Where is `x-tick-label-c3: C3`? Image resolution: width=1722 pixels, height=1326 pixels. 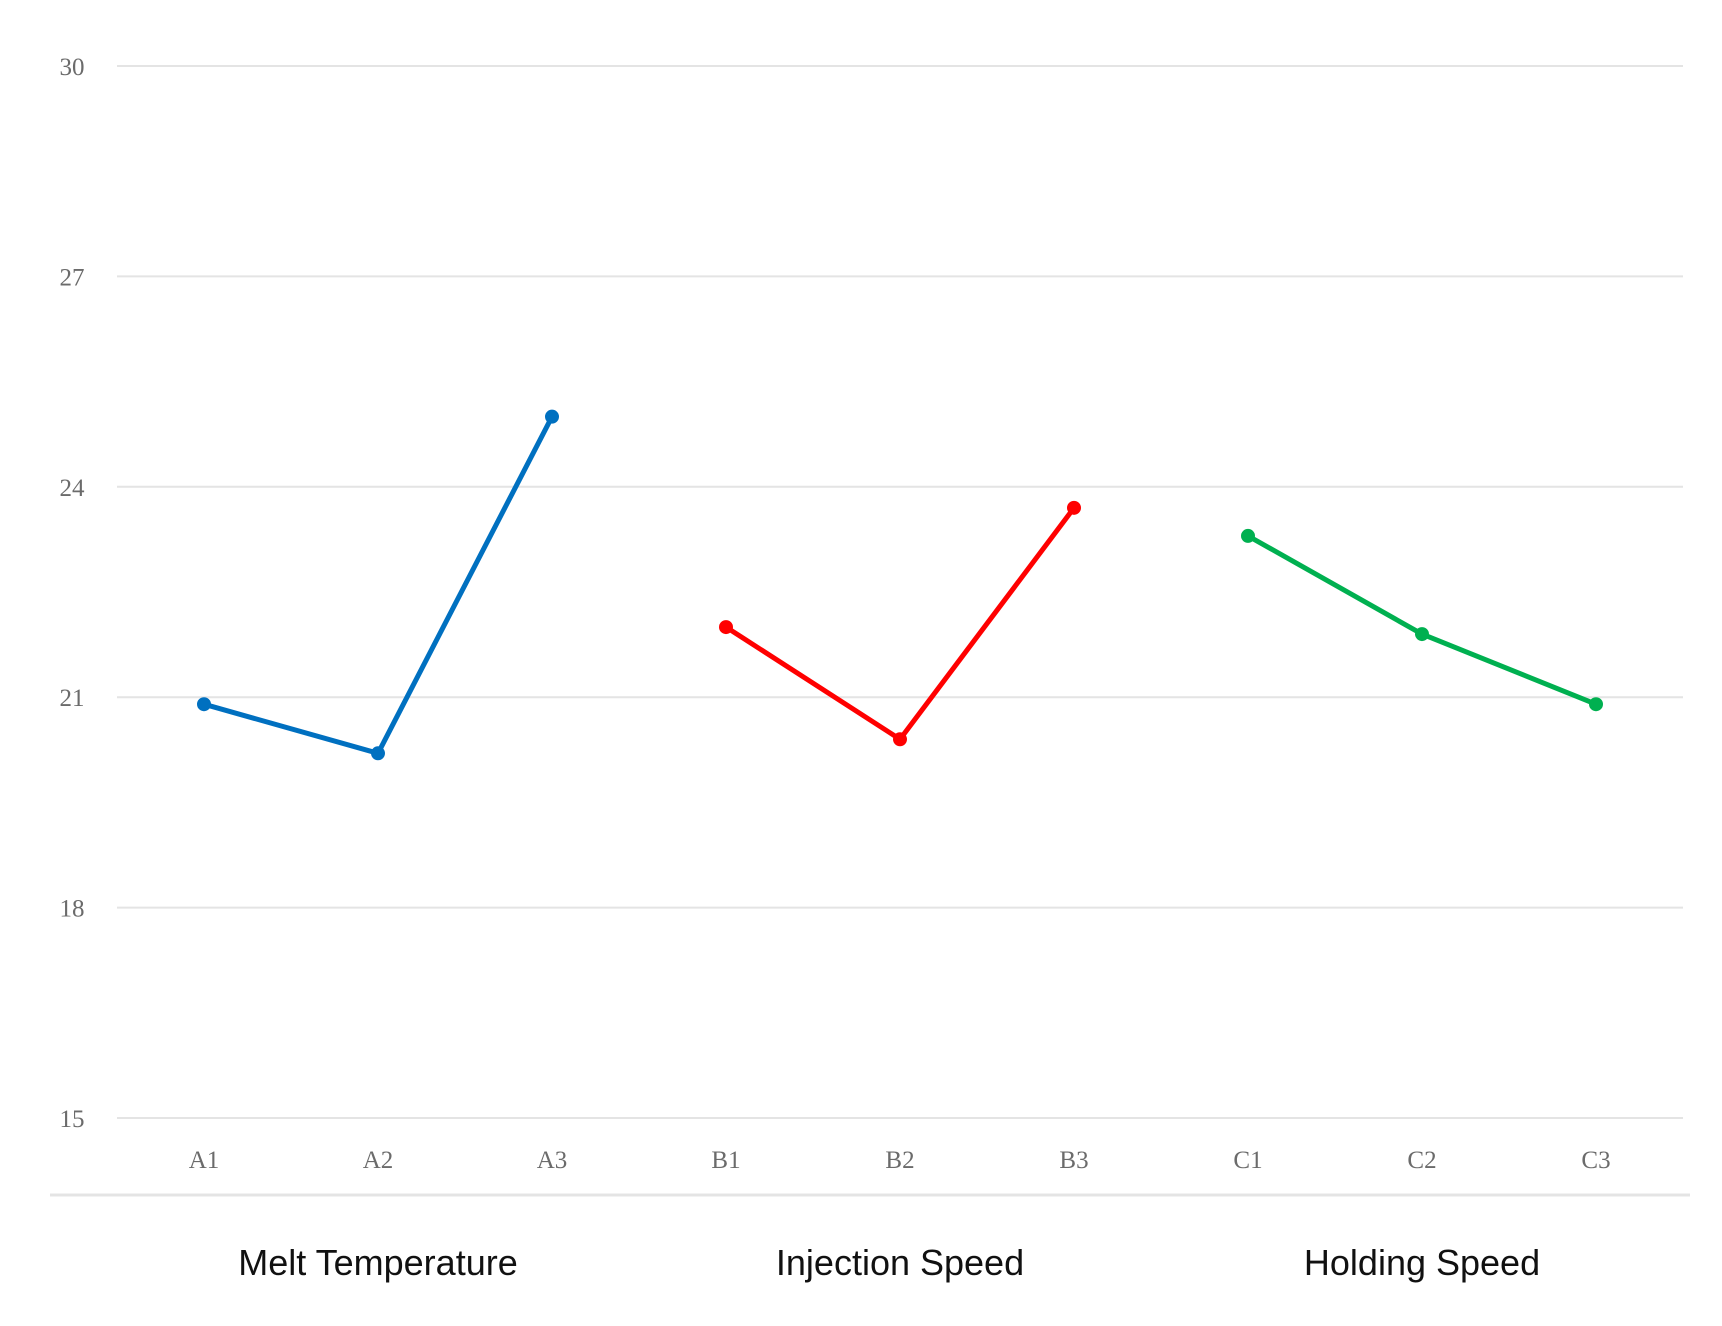 x-tick-label-c3: C3 is located at coordinates (1595, 1160).